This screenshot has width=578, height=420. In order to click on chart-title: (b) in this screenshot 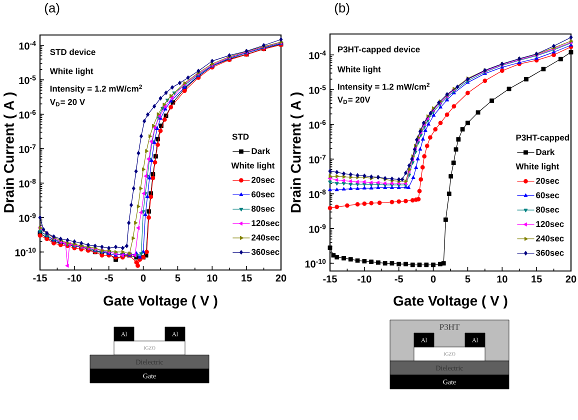, I will do `click(342, 9)`.